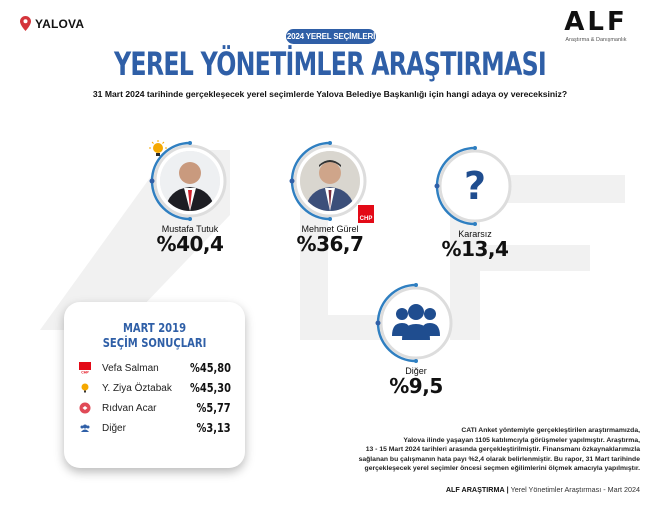 The image size is (660, 509). What do you see at coordinates (154, 388) in the screenshot?
I see `results-row: Y. Ziya Öztabak %45,30` at bounding box center [154, 388].